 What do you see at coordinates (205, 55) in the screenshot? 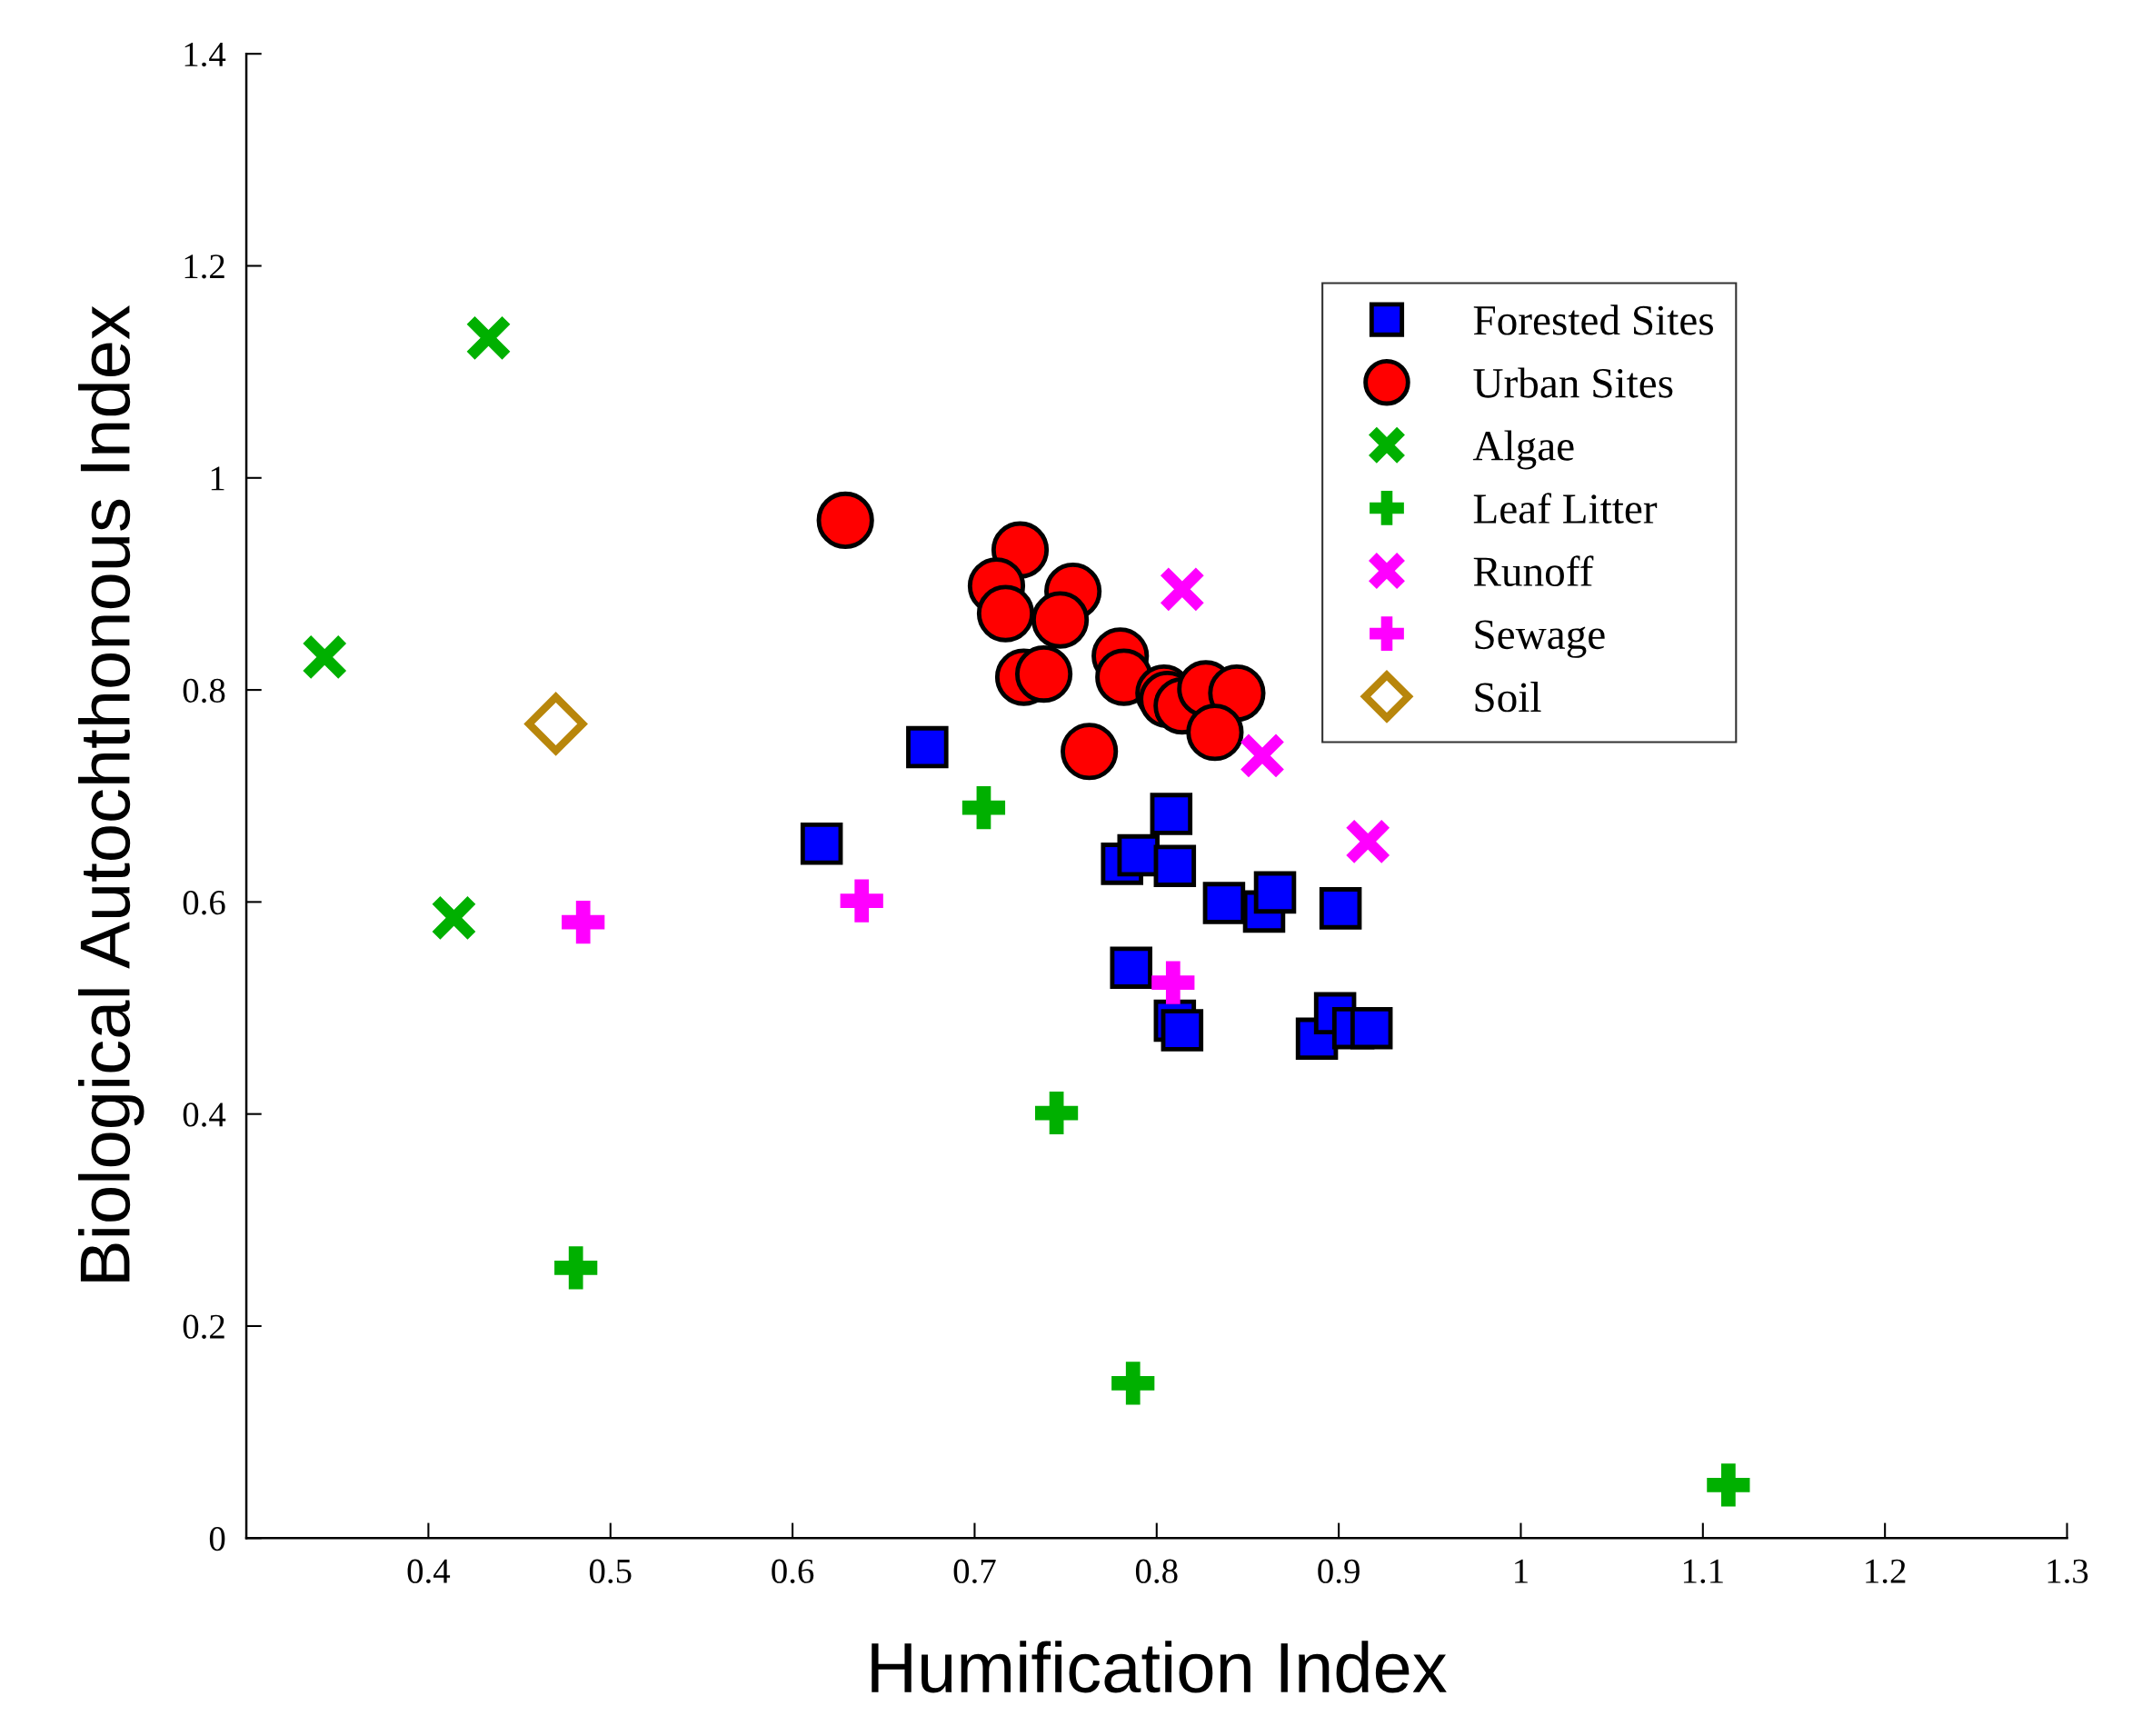
I see `y-tick-label: 1.4` at bounding box center [205, 55].